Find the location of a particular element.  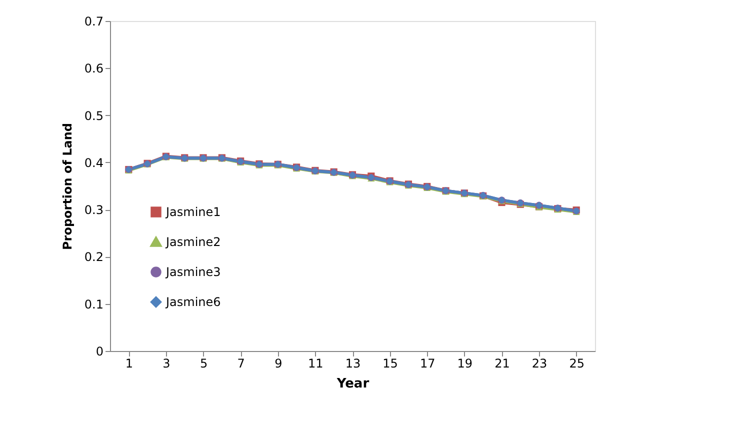

x-tick-label: 21 is located at coordinates (502, 363).